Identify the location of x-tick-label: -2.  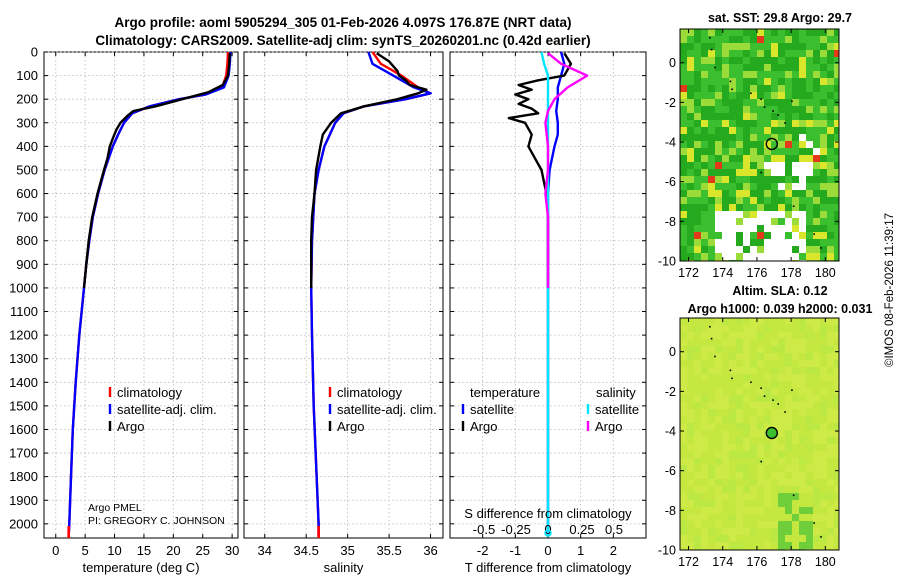
(483, 550).